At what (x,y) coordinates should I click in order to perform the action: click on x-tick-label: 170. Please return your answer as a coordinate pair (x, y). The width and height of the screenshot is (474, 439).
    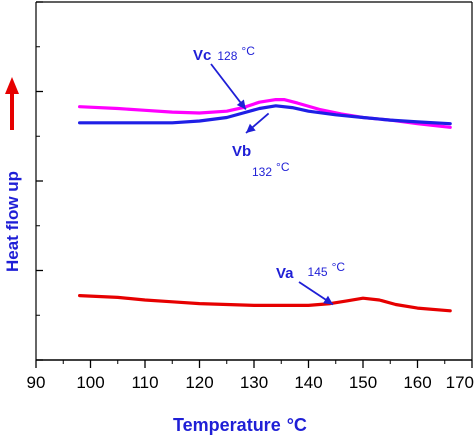
    Looking at the image, I should click on (460, 382).